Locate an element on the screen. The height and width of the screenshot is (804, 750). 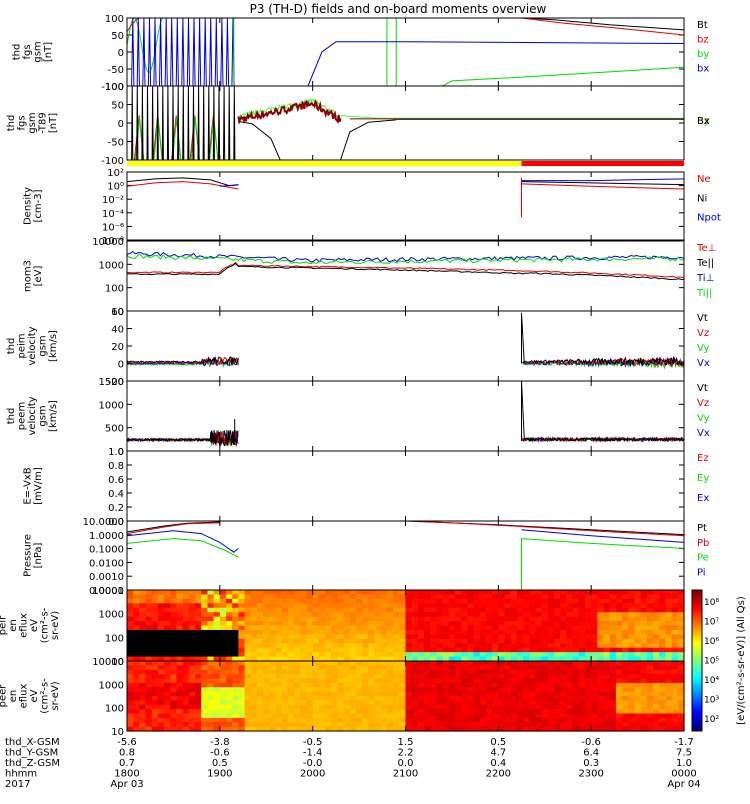
y-tick-label: 10⁻⁴ is located at coordinates (113, 214).